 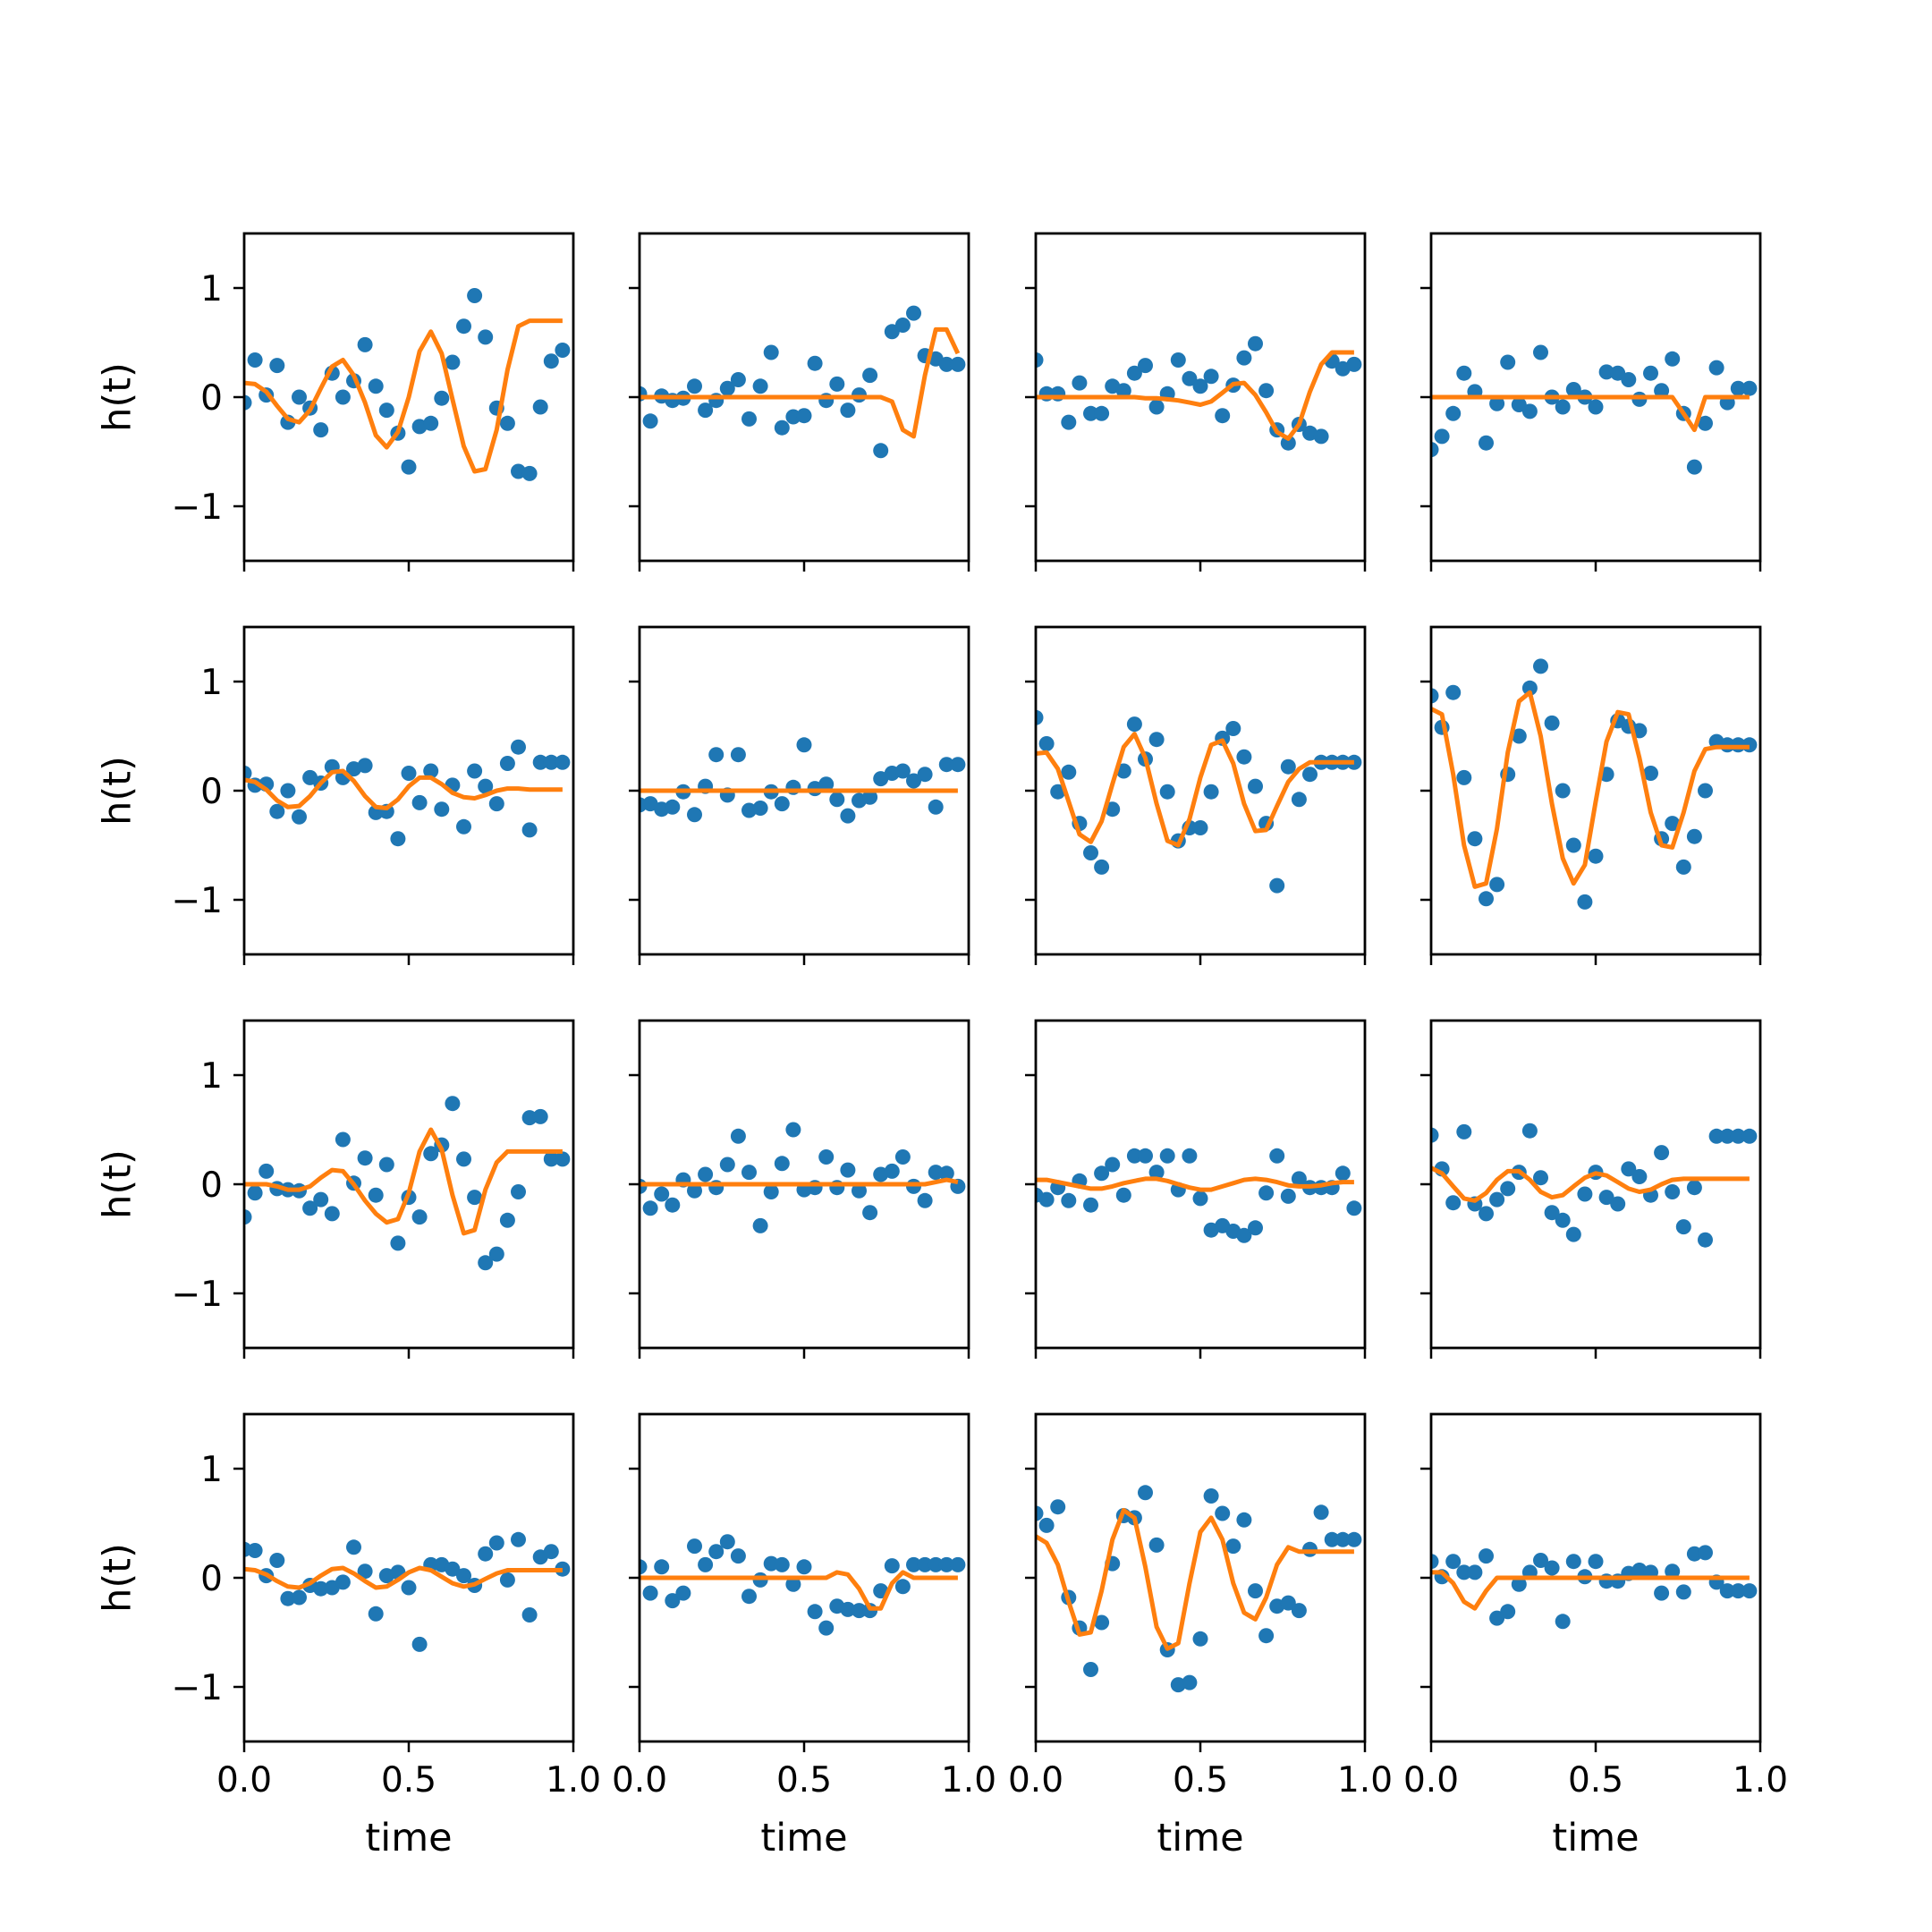 I want to click on subplot-1-1: 1 0 −1 h(t), so click(x=335, y=402).